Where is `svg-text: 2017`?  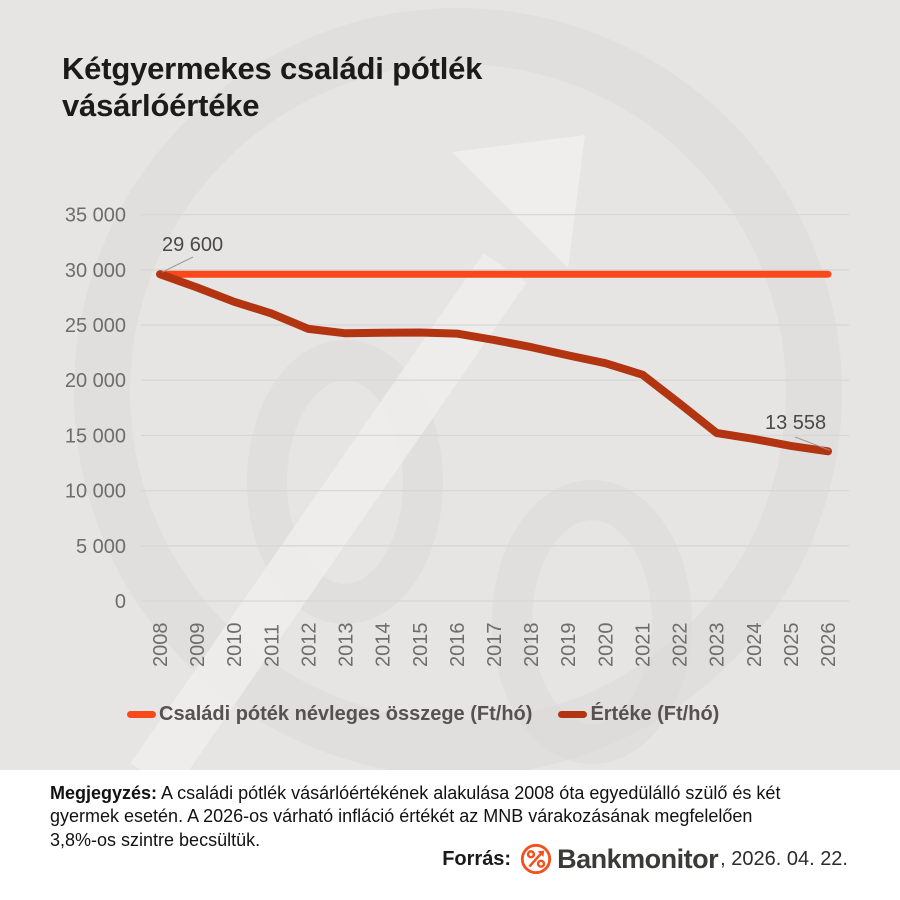 svg-text: 2017 is located at coordinates (495, 645).